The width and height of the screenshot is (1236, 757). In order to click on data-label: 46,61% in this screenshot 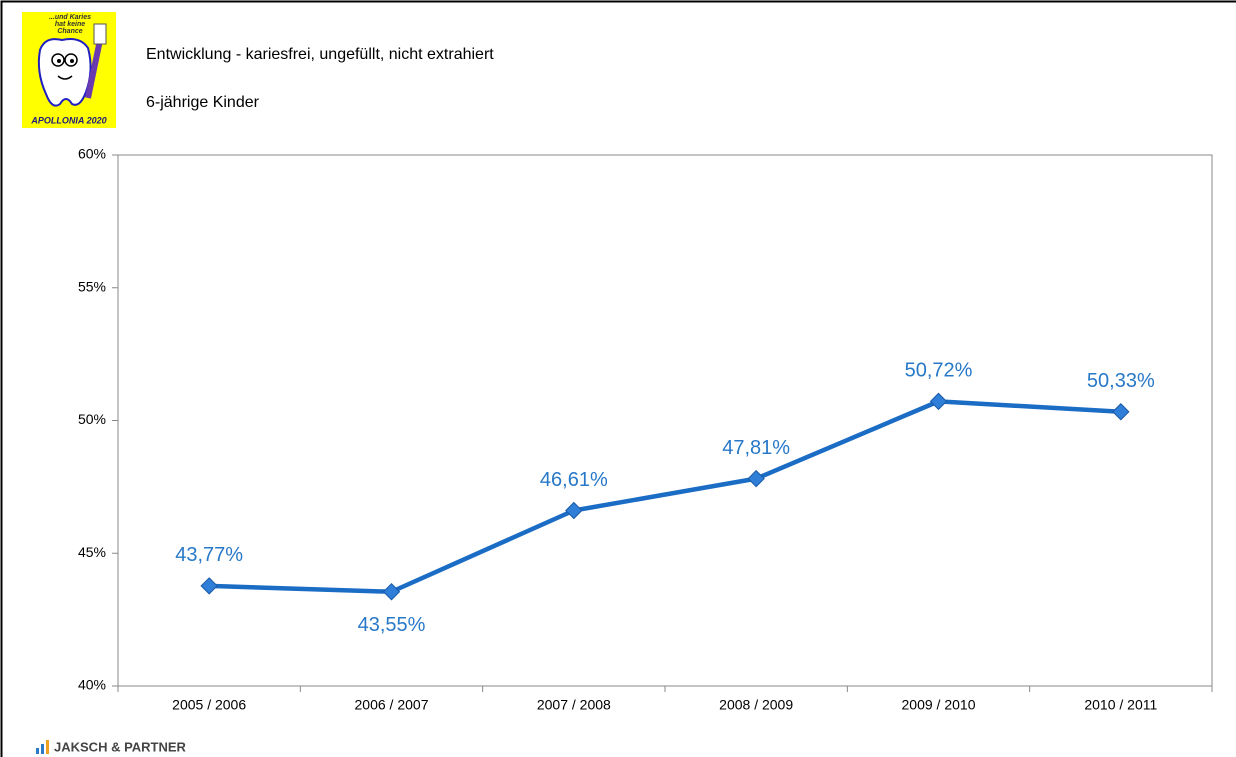, I will do `click(574, 480)`.